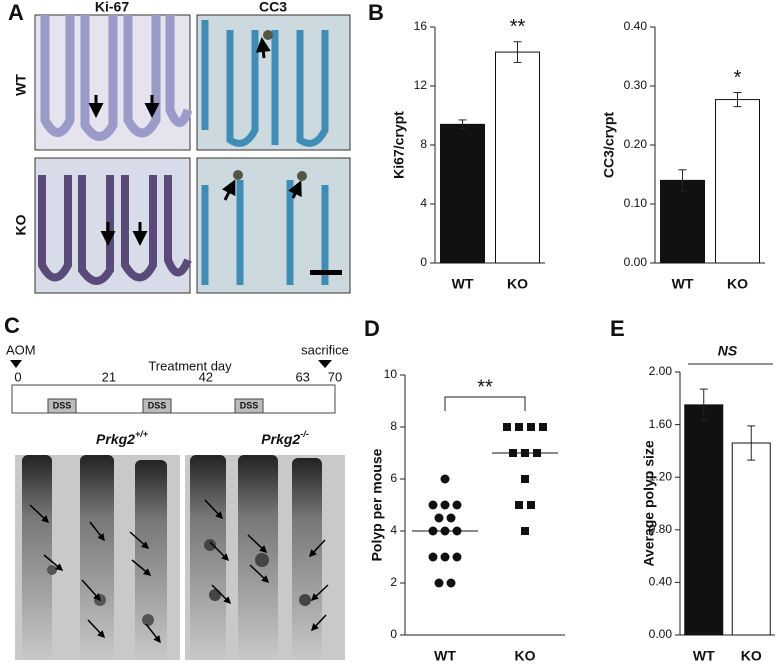 The height and width of the screenshot is (665, 780). I want to click on y-tick-label: 0.20, so click(636, 144).